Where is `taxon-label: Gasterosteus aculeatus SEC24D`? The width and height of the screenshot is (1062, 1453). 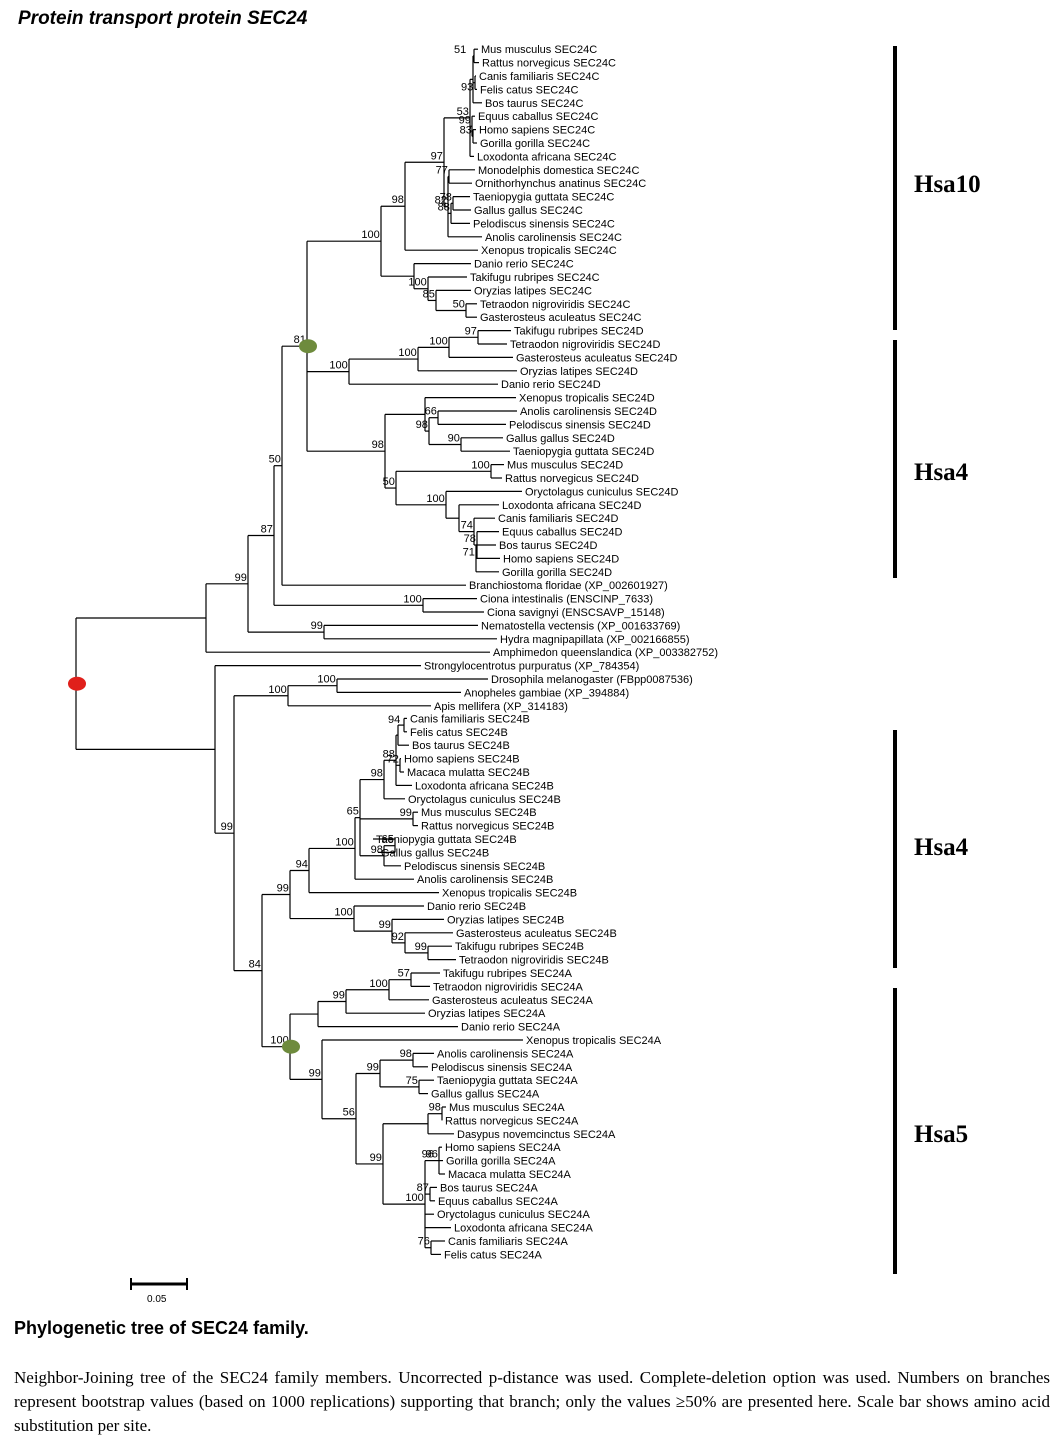
taxon-label: Gasterosteus aculeatus SEC24D is located at coordinates (596, 358).